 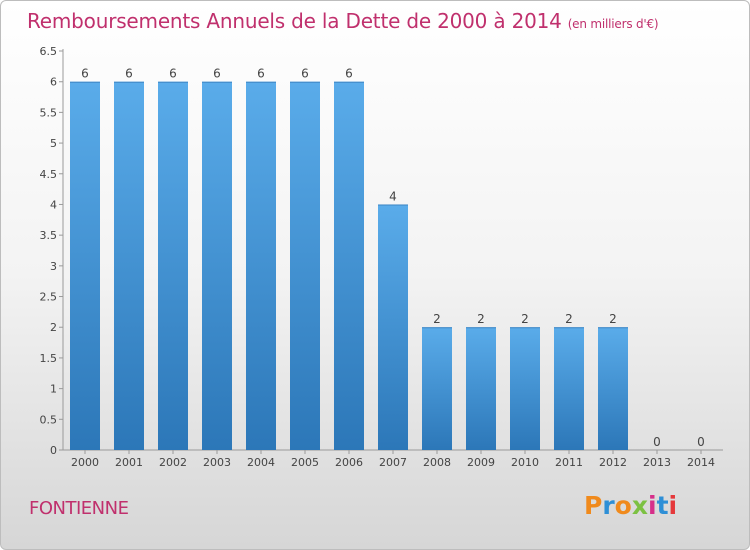 What do you see at coordinates (217, 74) in the screenshot?
I see `data-label-2003: 6` at bounding box center [217, 74].